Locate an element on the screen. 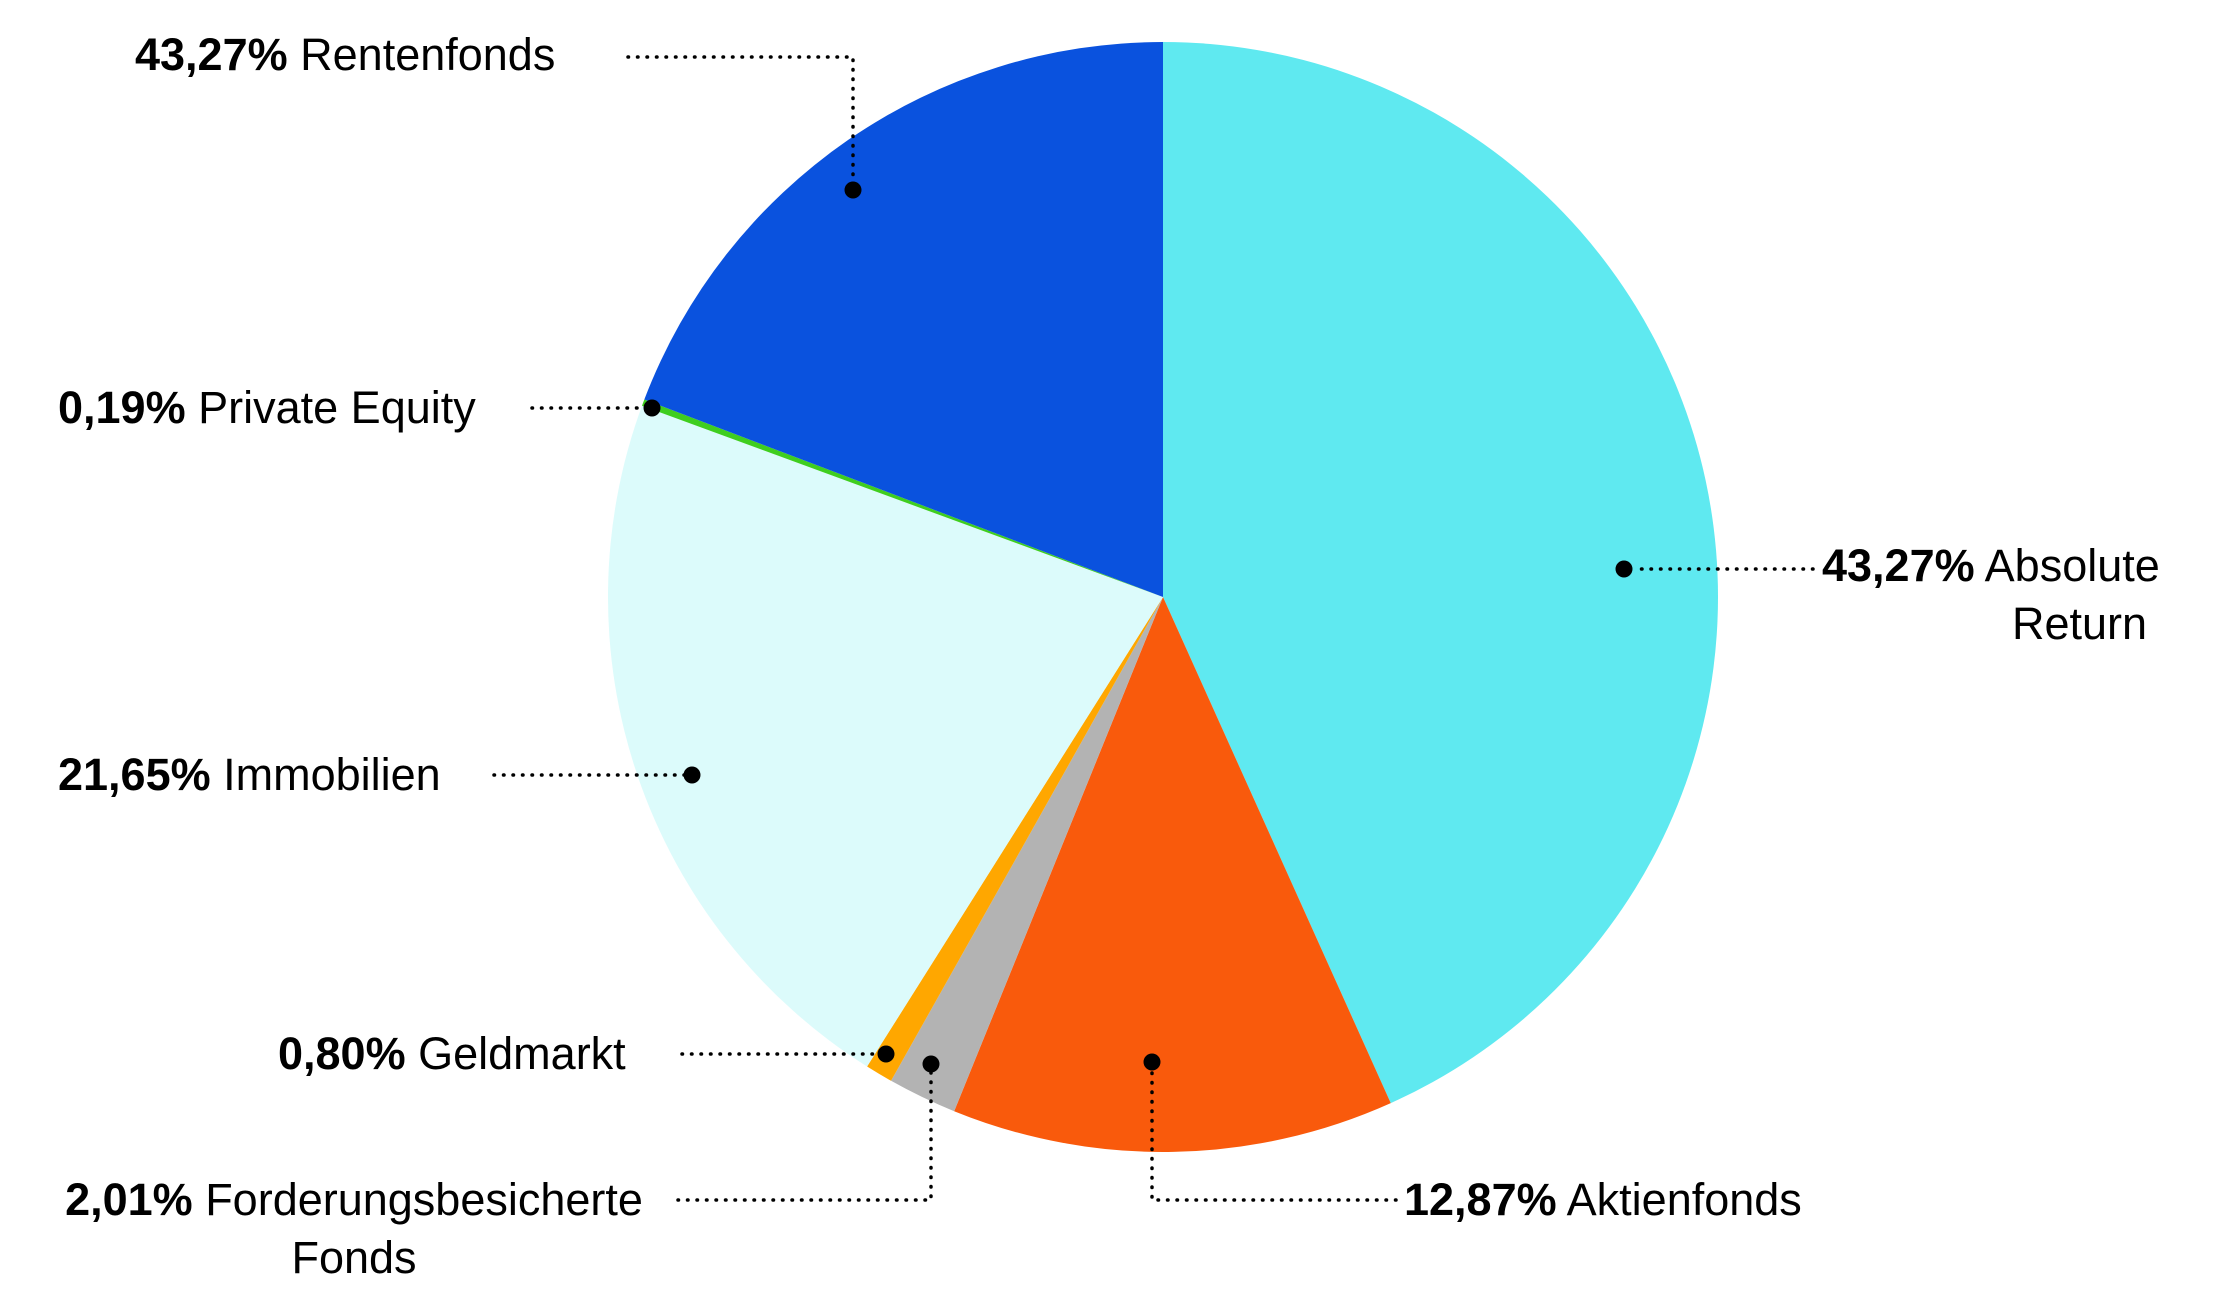  label-aktienfonds: 12,87% Aktienfonds is located at coordinates (1603, 1200).